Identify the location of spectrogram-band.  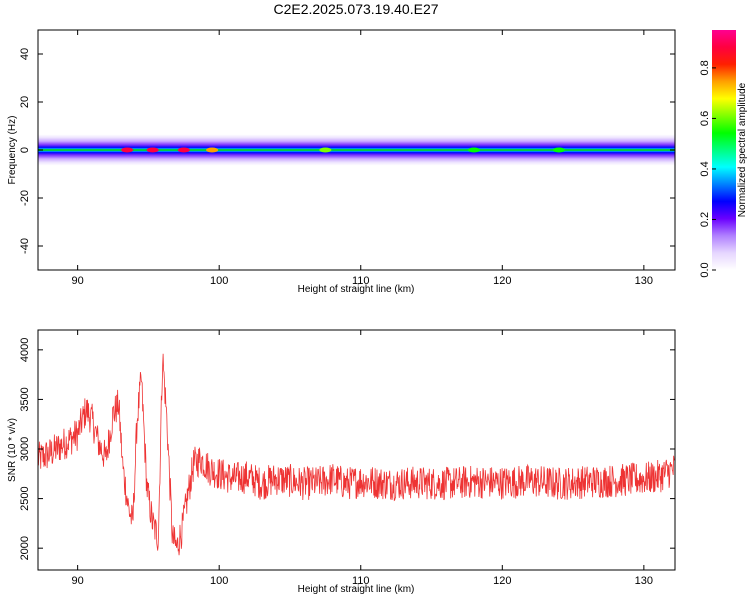
(356, 150).